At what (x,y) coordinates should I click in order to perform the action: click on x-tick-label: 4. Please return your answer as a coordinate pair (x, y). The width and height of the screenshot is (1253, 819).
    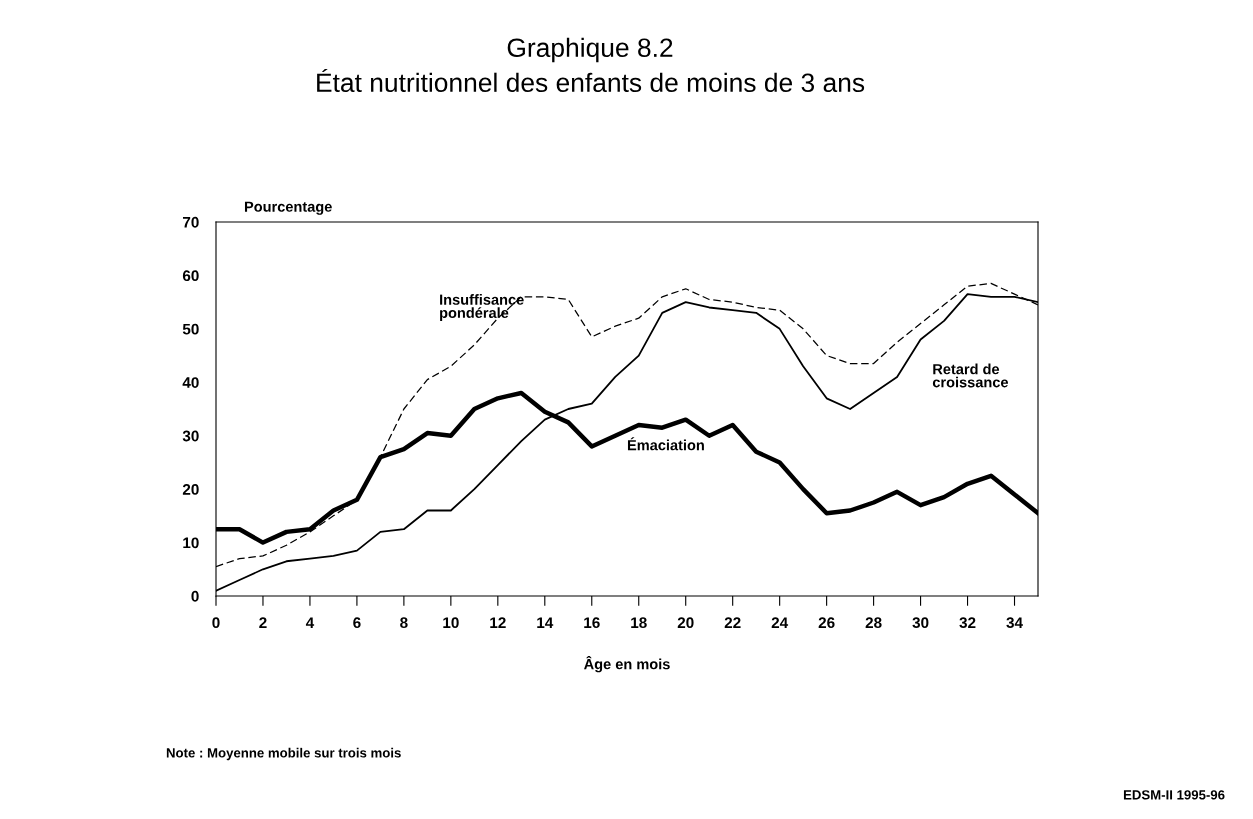
    Looking at the image, I should click on (310, 622).